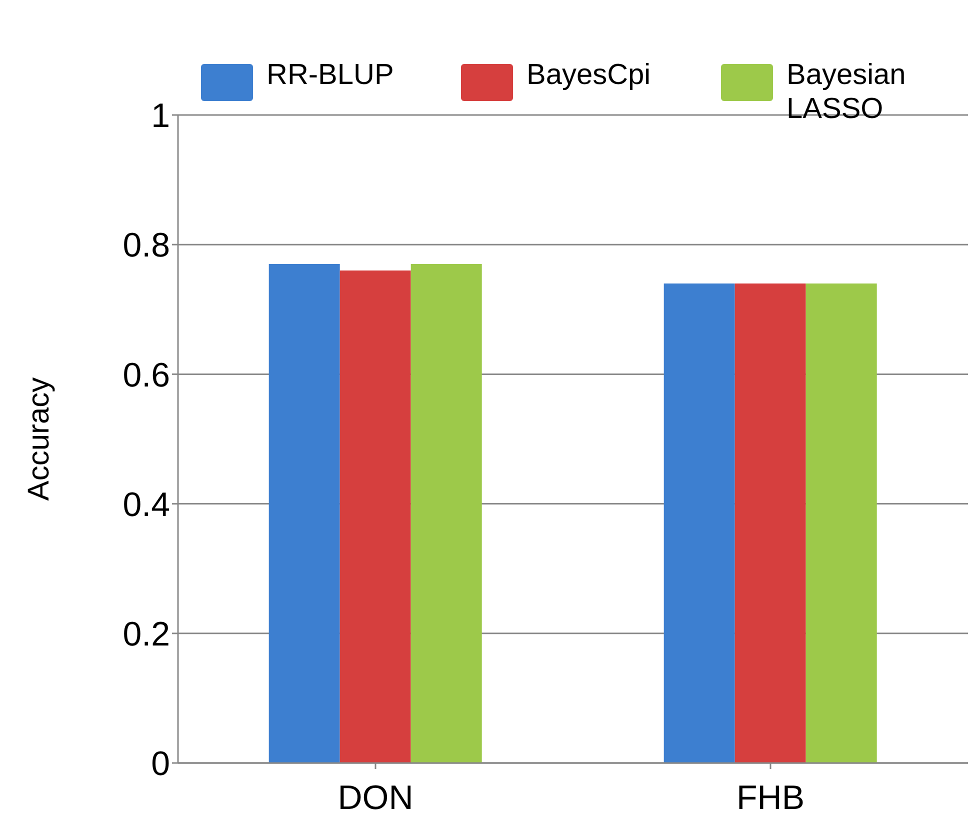  What do you see at coordinates (330, 75) in the screenshot?
I see `legend-label: RR-BLUP` at bounding box center [330, 75].